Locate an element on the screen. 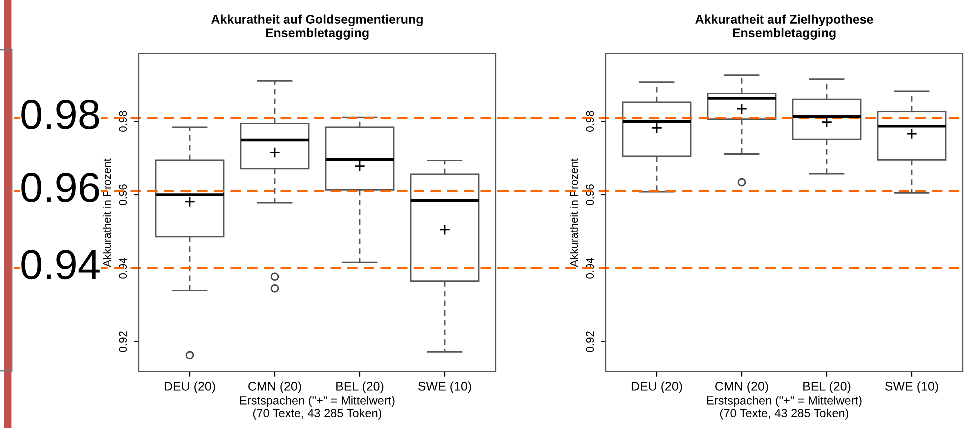  ref-line-label: 0.94 is located at coordinates (61, 265).